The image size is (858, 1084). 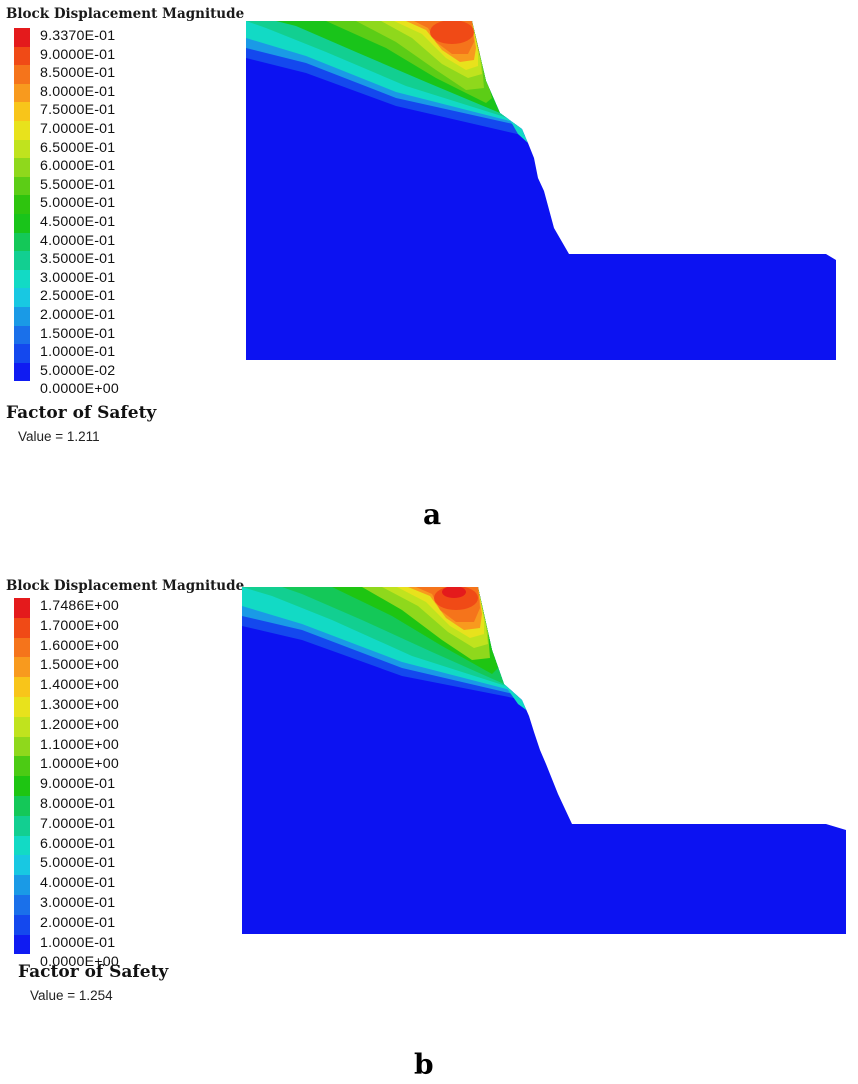 What do you see at coordinates (432, 514) in the screenshot?
I see `panel-caption: a` at bounding box center [432, 514].